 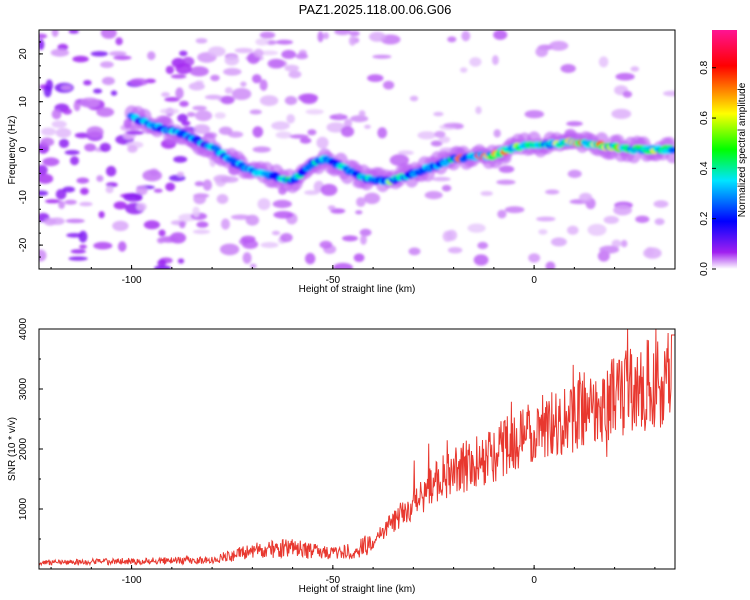 I want to click on colorbar-tick-label: 0.0, so click(x=704, y=269).